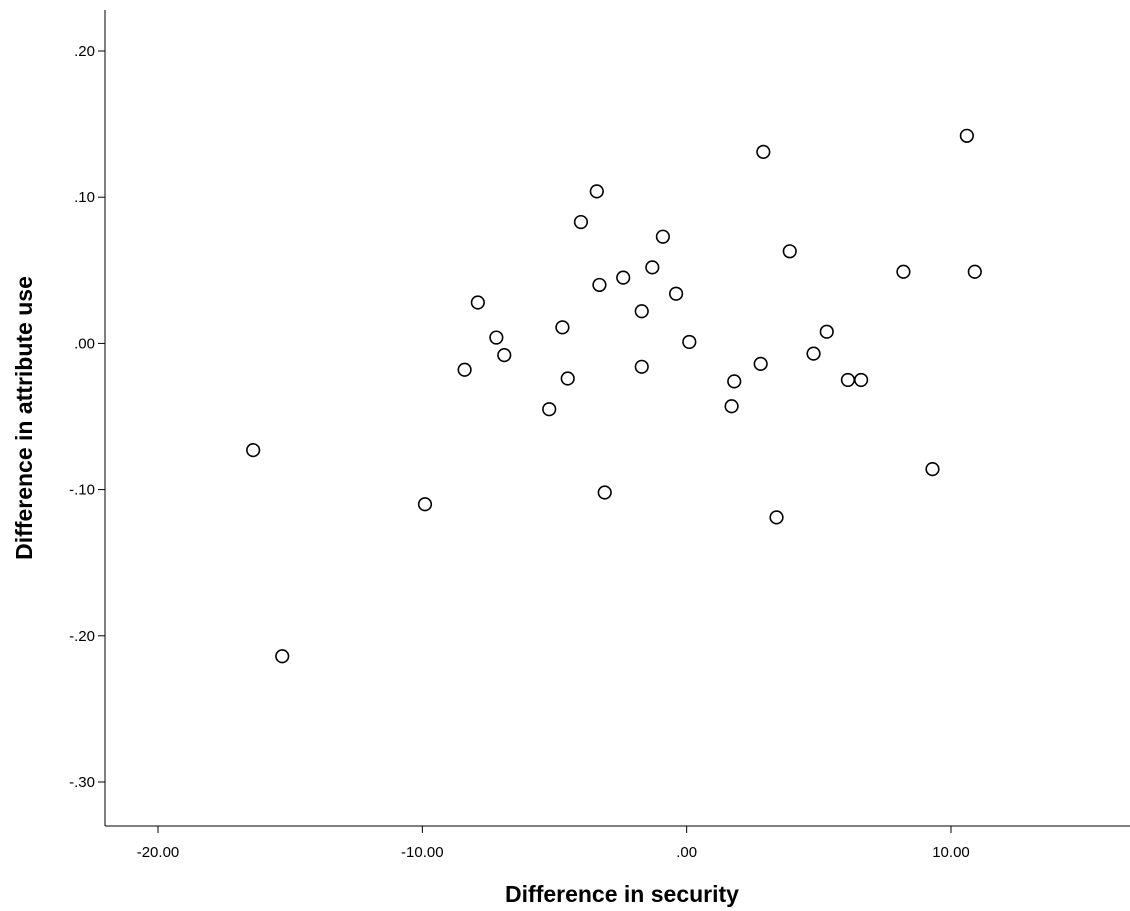  I want to click on y-tick-label: .20, so click(84, 51).